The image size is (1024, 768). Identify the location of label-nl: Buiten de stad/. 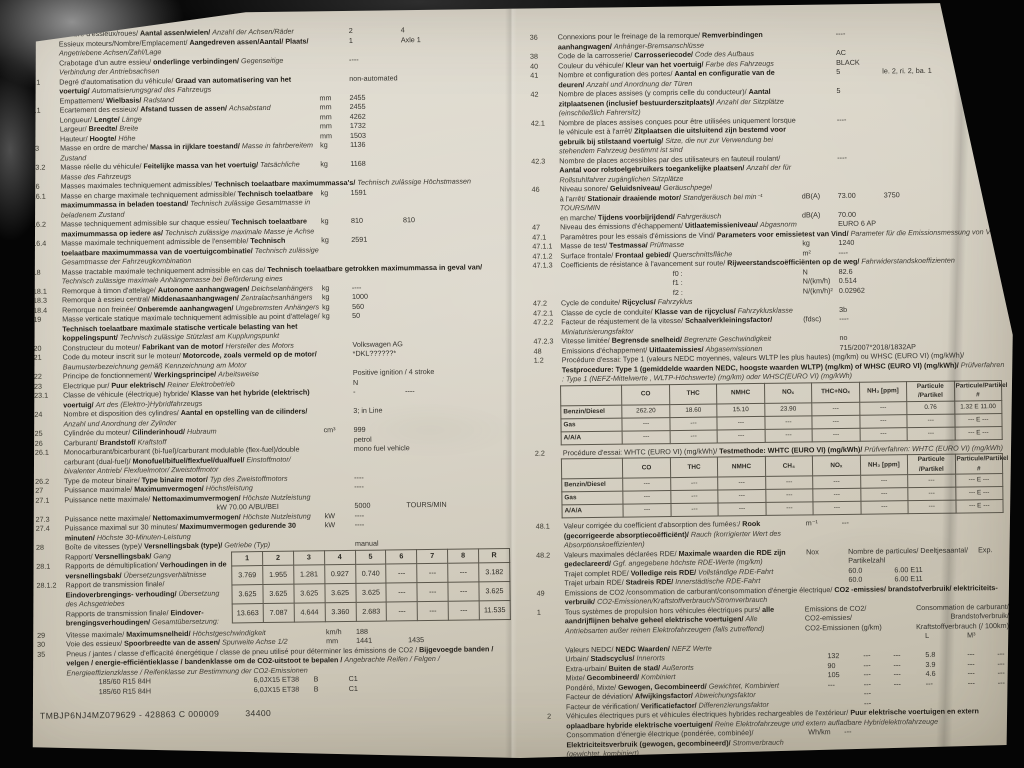
(634, 667).